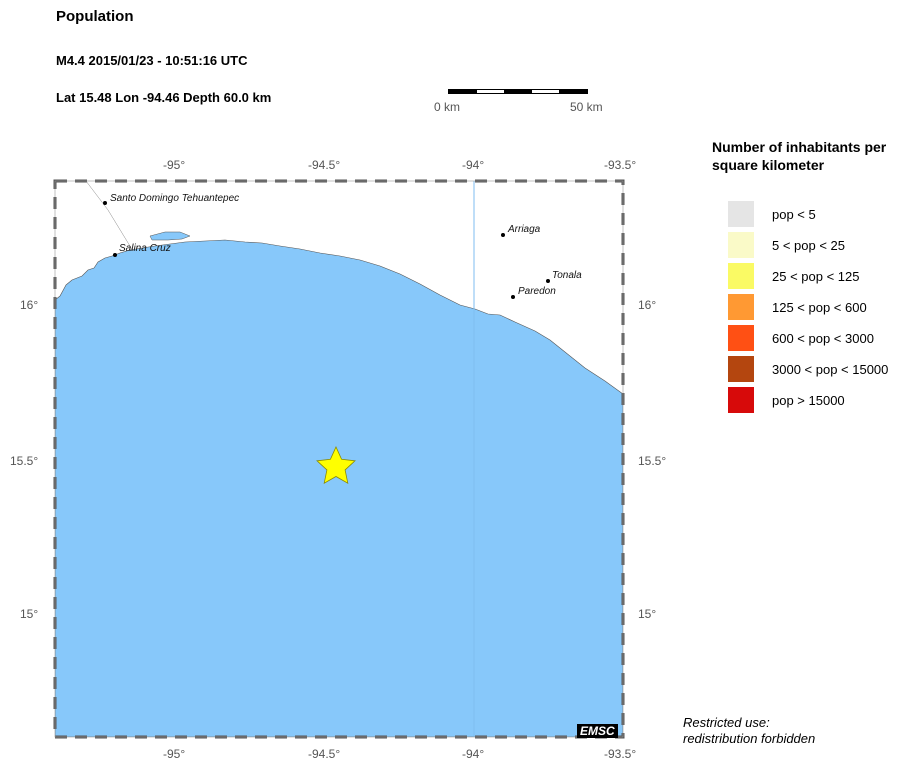 This screenshot has width=904, height=770. Describe the element at coordinates (170, 236) in the screenshot. I see `lagoon` at that location.